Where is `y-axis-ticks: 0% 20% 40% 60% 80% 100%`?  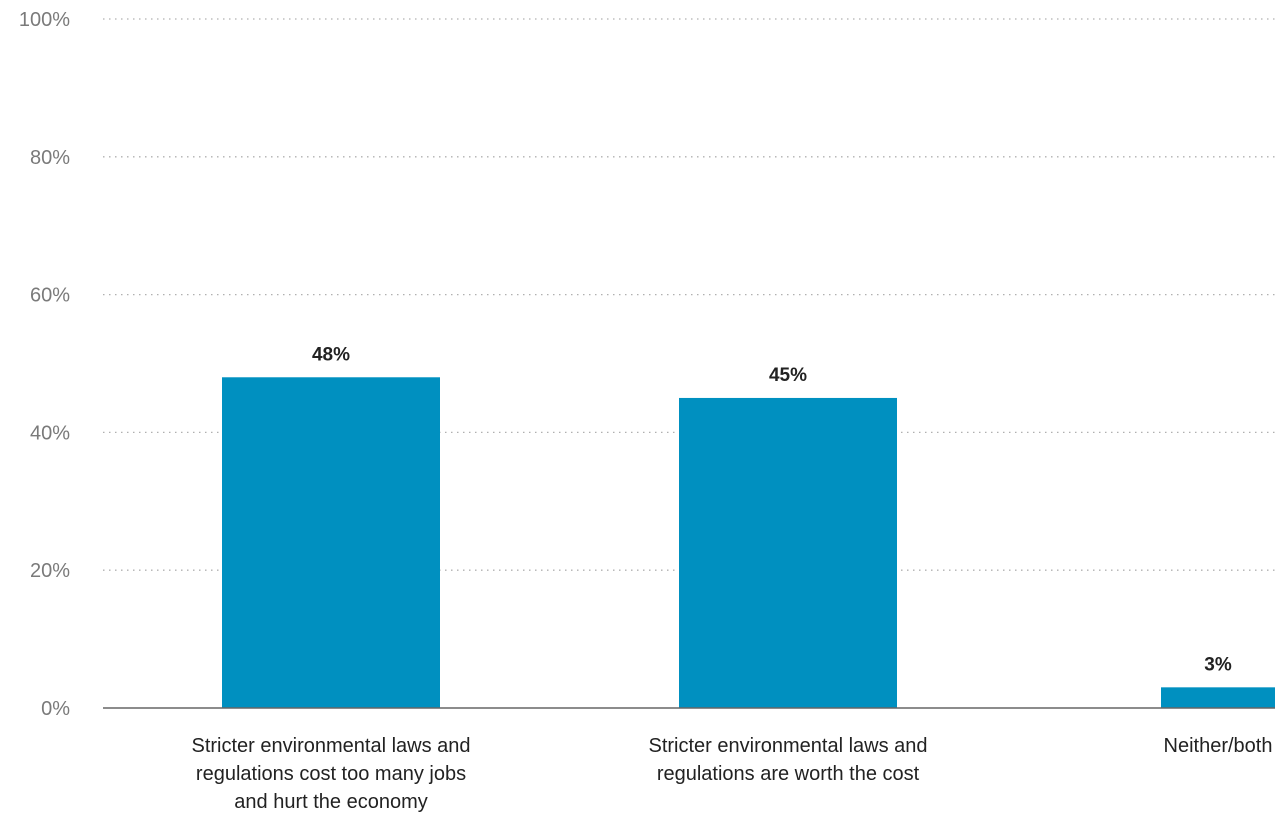 y-axis-ticks: 0% 20% 40% 60% 80% 100% is located at coordinates (44, 364).